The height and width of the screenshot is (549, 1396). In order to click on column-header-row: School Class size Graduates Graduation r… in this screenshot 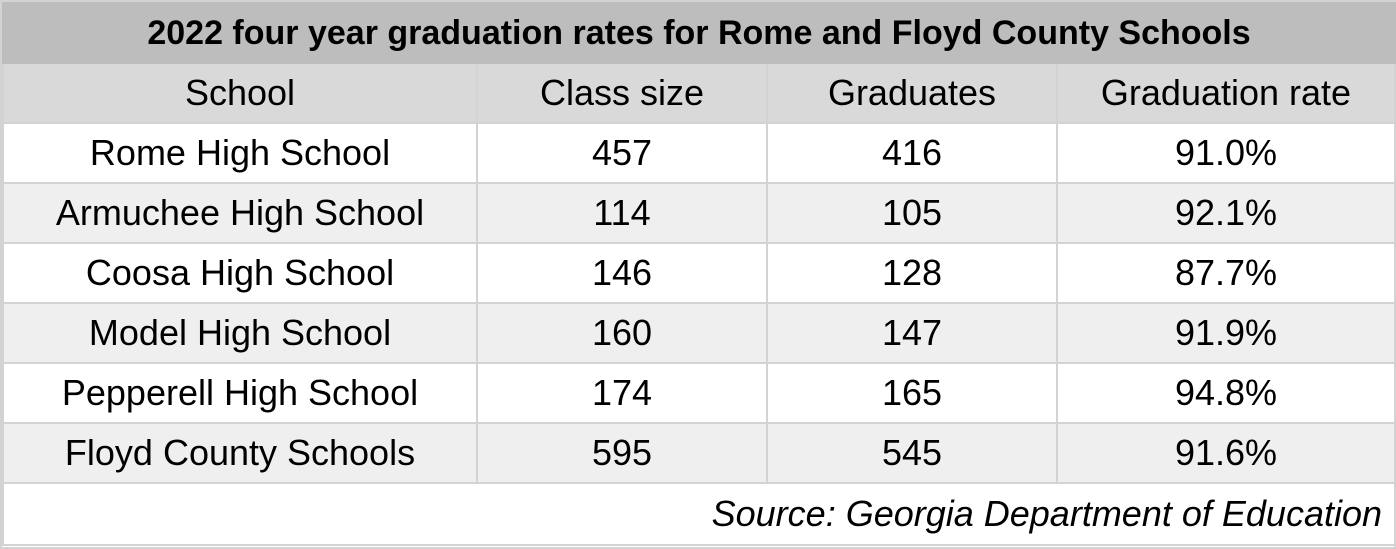, I will do `click(699, 93)`.